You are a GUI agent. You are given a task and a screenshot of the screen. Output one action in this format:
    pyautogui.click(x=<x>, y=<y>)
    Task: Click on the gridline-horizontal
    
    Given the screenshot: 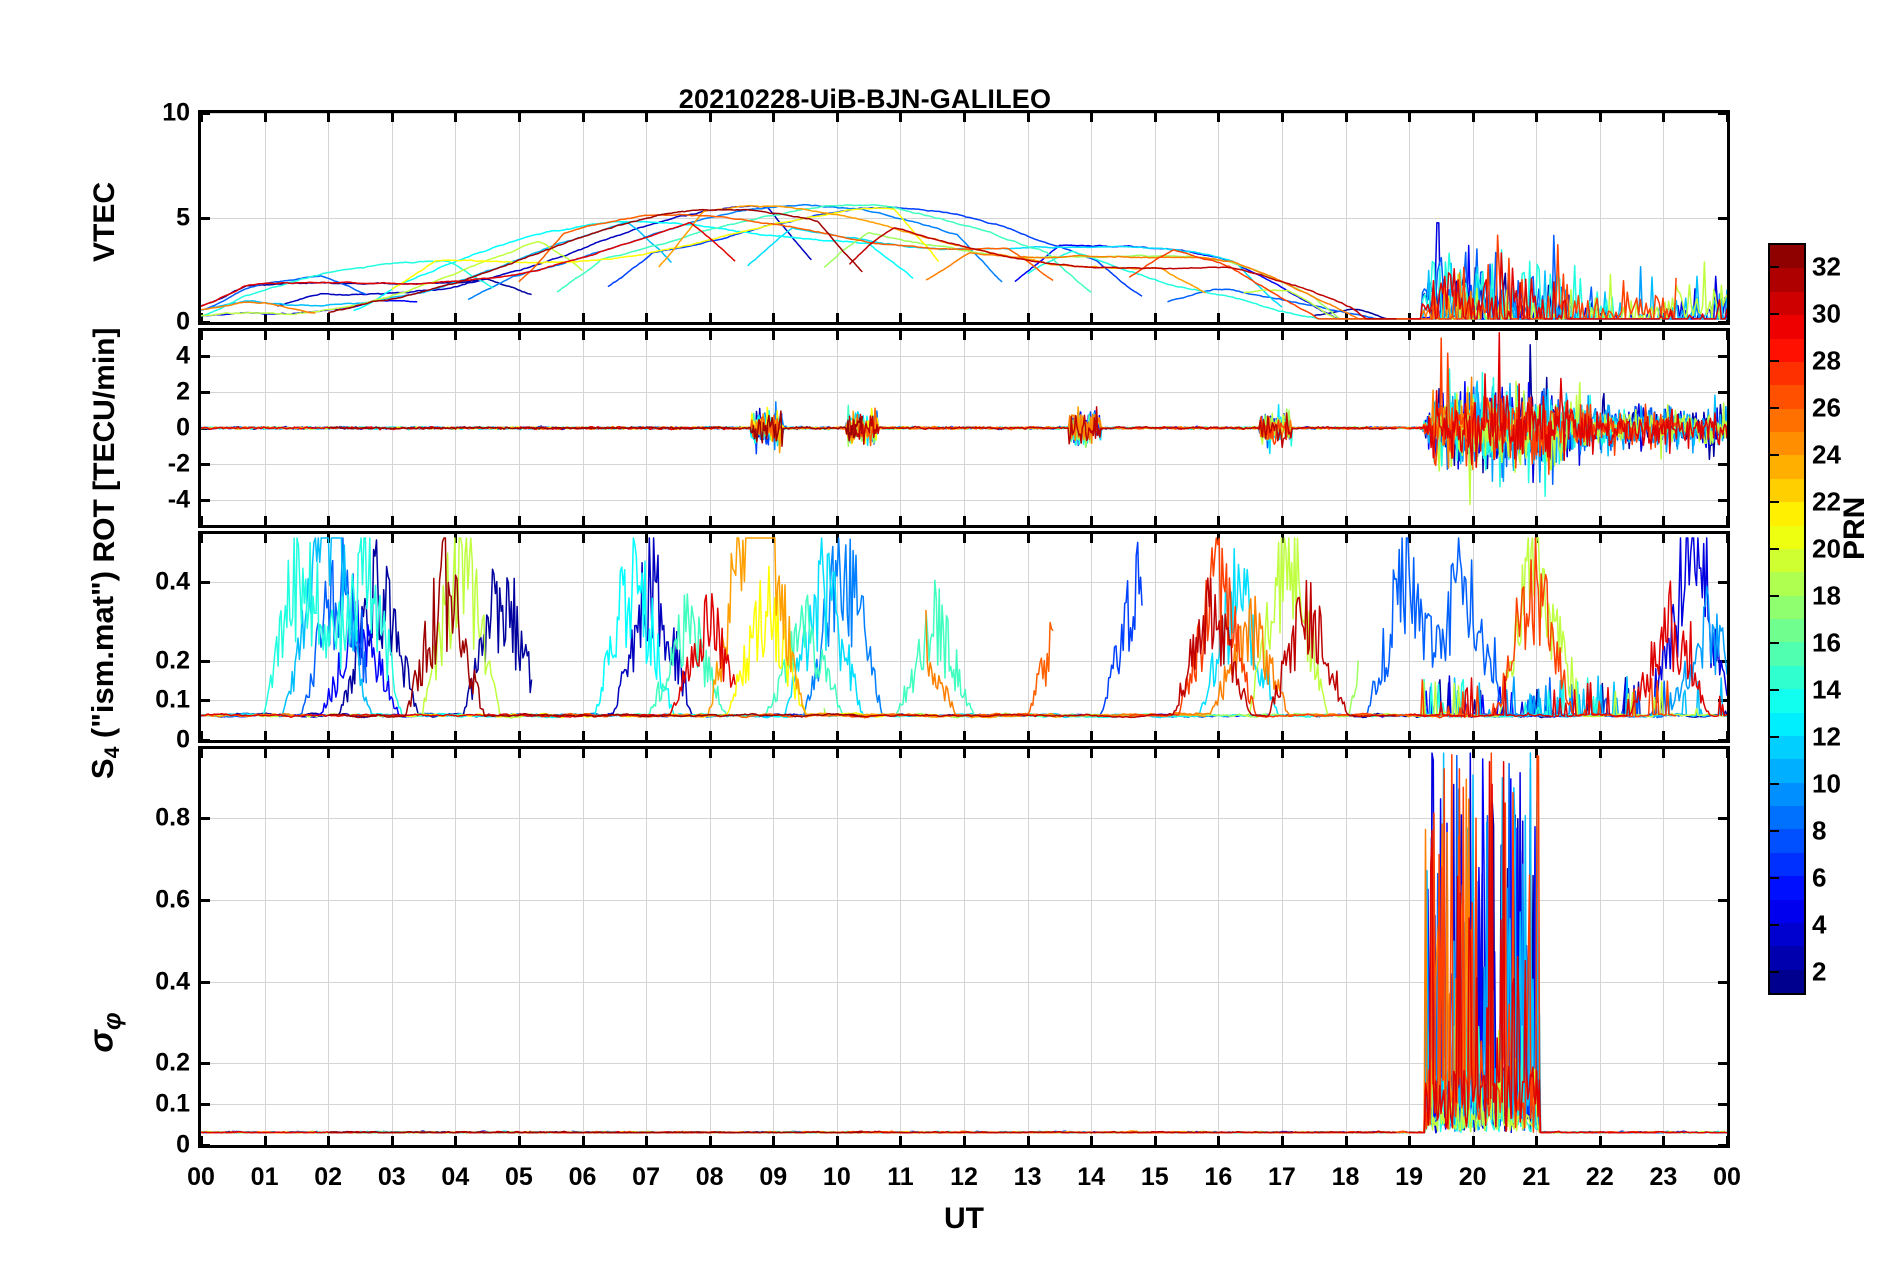 What is the action you would take?
    pyautogui.click(x=964, y=322)
    